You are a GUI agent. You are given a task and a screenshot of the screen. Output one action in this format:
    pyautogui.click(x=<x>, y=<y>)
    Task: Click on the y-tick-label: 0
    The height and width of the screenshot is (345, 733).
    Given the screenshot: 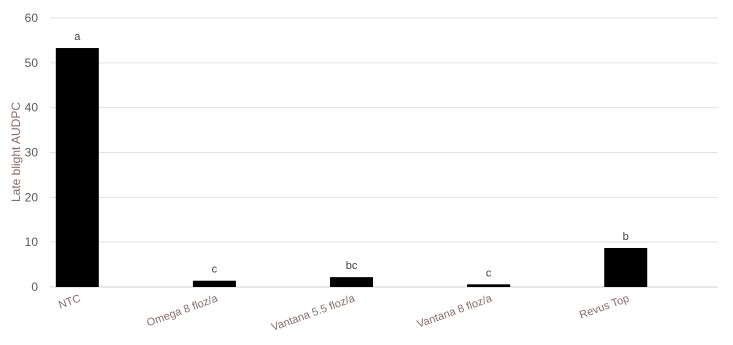 What is the action you would take?
    pyautogui.click(x=34, y=287)
    